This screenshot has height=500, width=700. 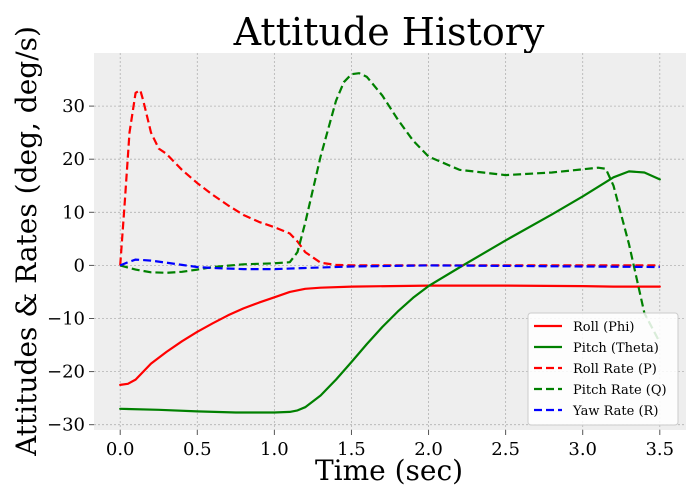 I want to click on x-axis-ticks: 0.0 0.5 1.0 1.5 2.0 2.5 3.0 3.5, so click(x=390, y=445).